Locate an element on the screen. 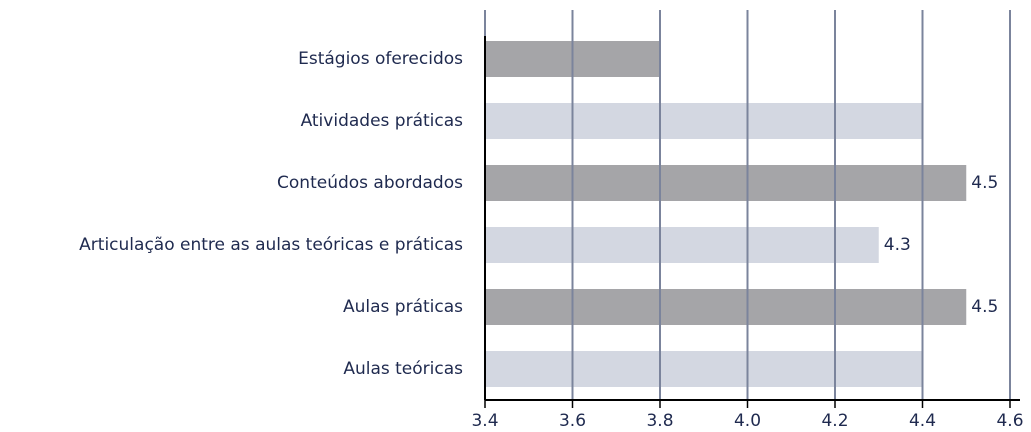  x-tick-label: 3.4 is located at coordinates (484, 421).